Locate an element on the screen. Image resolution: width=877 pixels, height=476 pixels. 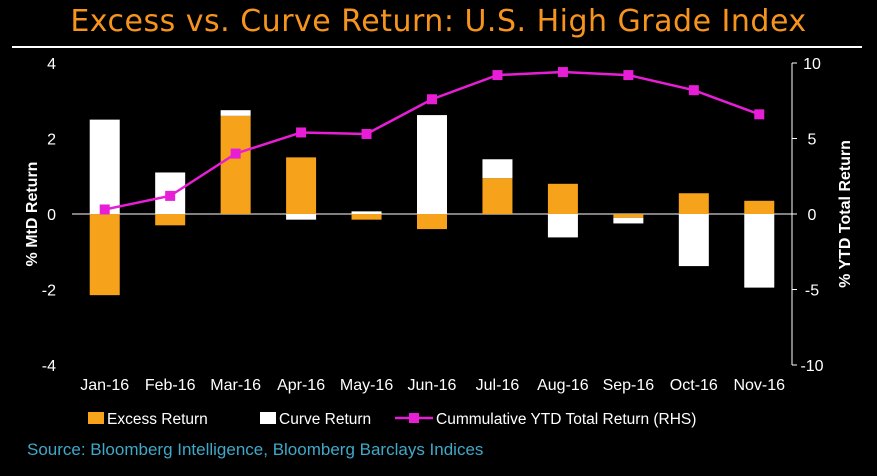
y-tick-label: 2 is located at coordinates (51, 140).